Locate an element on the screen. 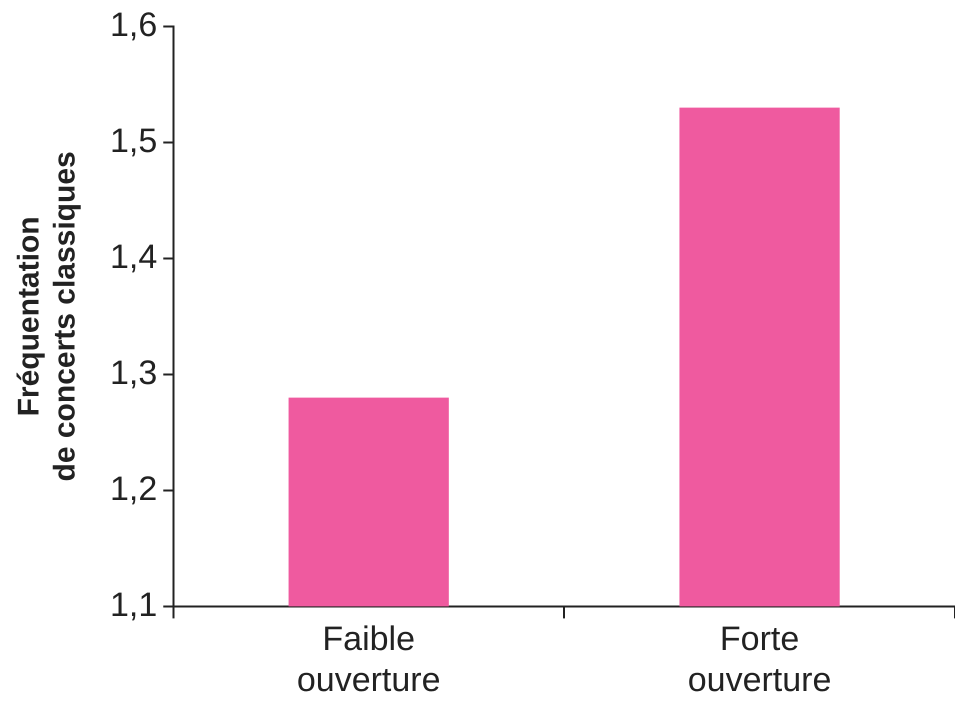 The width and height of the screenshot is (955, 708). y-tick-label: 1,1 is located at coordinates (134, 605).